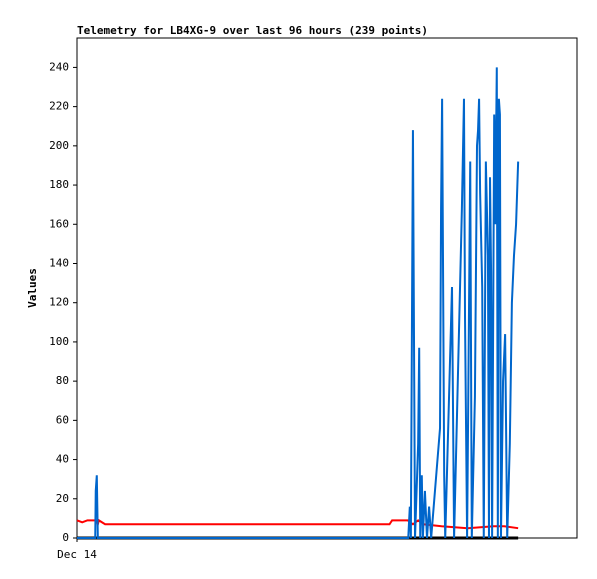 This screenshot has height=579, width=597. I want to click on y-axis-label: Values, so click(32, 288).